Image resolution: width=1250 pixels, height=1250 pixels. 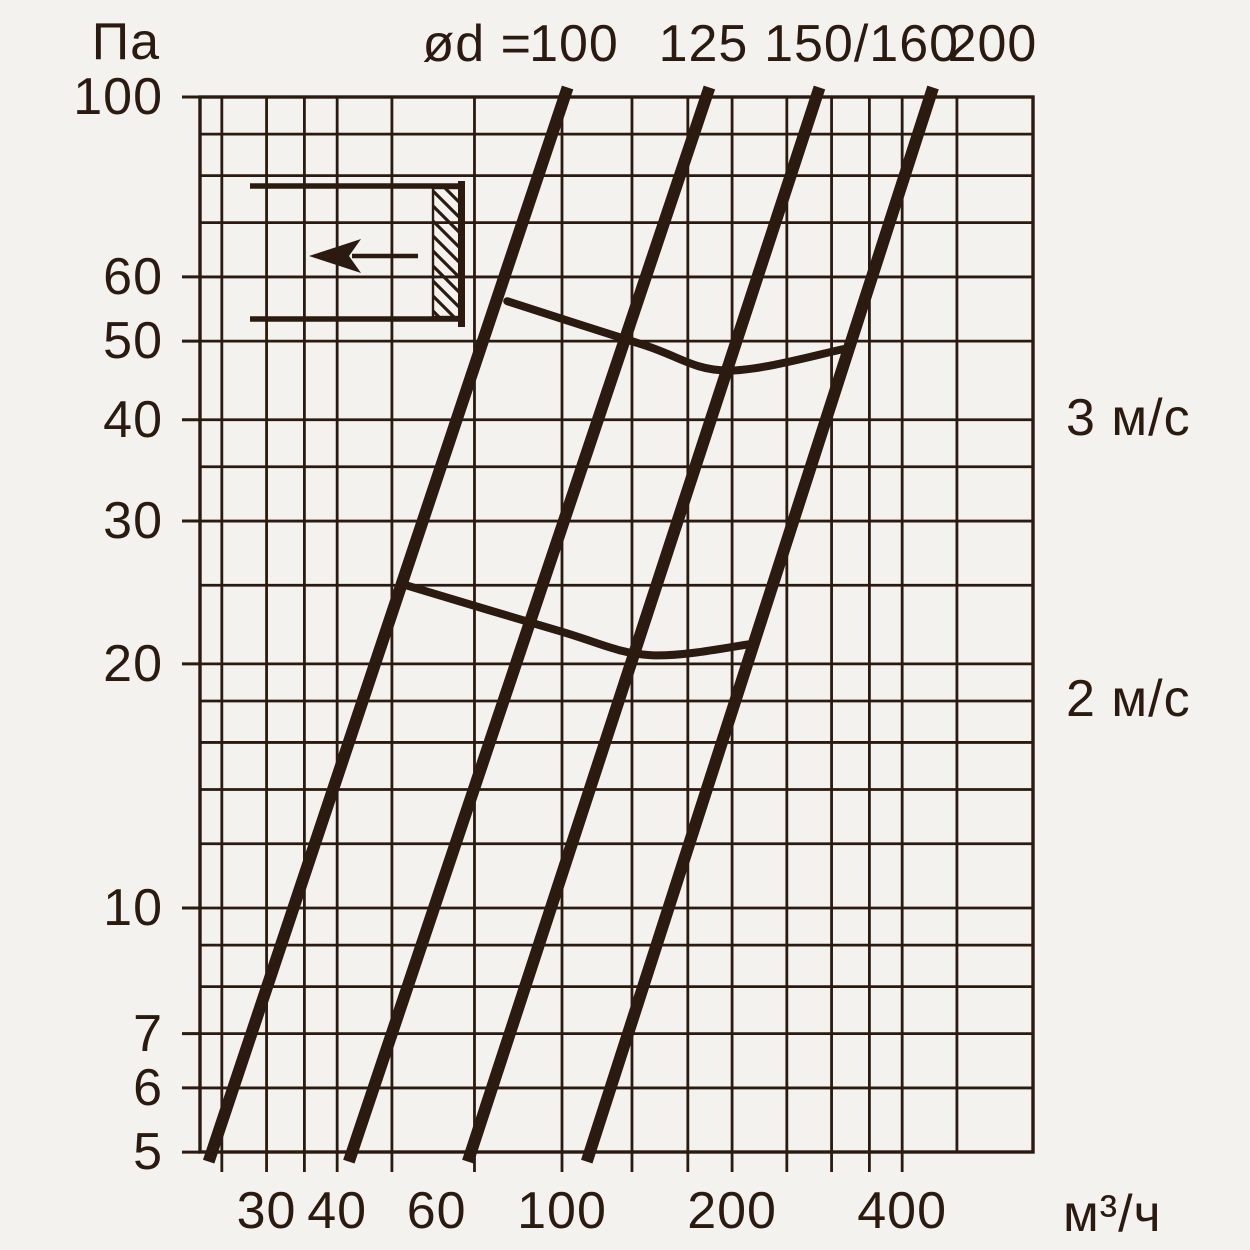 I want to click on velocity-curves, so click(x=627, y=478).